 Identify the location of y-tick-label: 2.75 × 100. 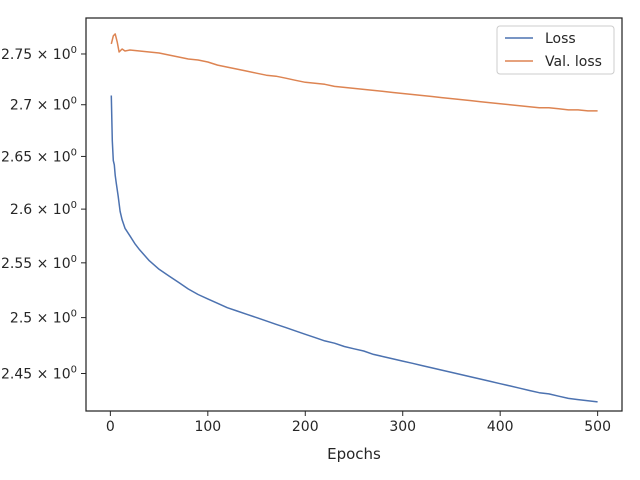
(39, 54).